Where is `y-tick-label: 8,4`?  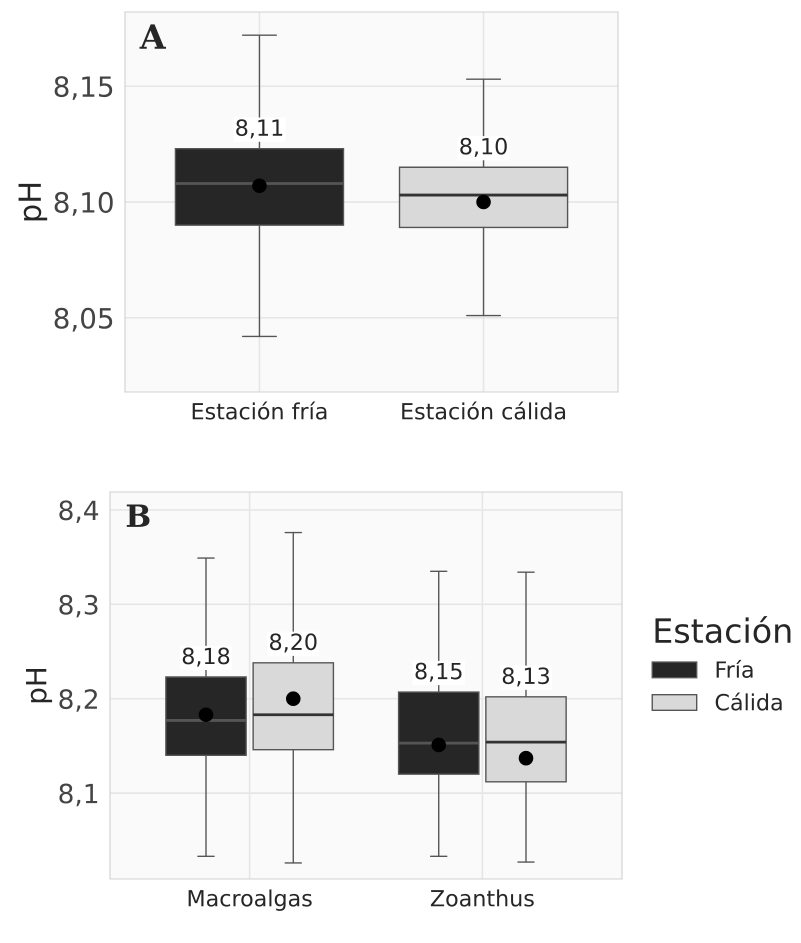 y-tick-label: 8,4 is located at coordinates (78, 512).